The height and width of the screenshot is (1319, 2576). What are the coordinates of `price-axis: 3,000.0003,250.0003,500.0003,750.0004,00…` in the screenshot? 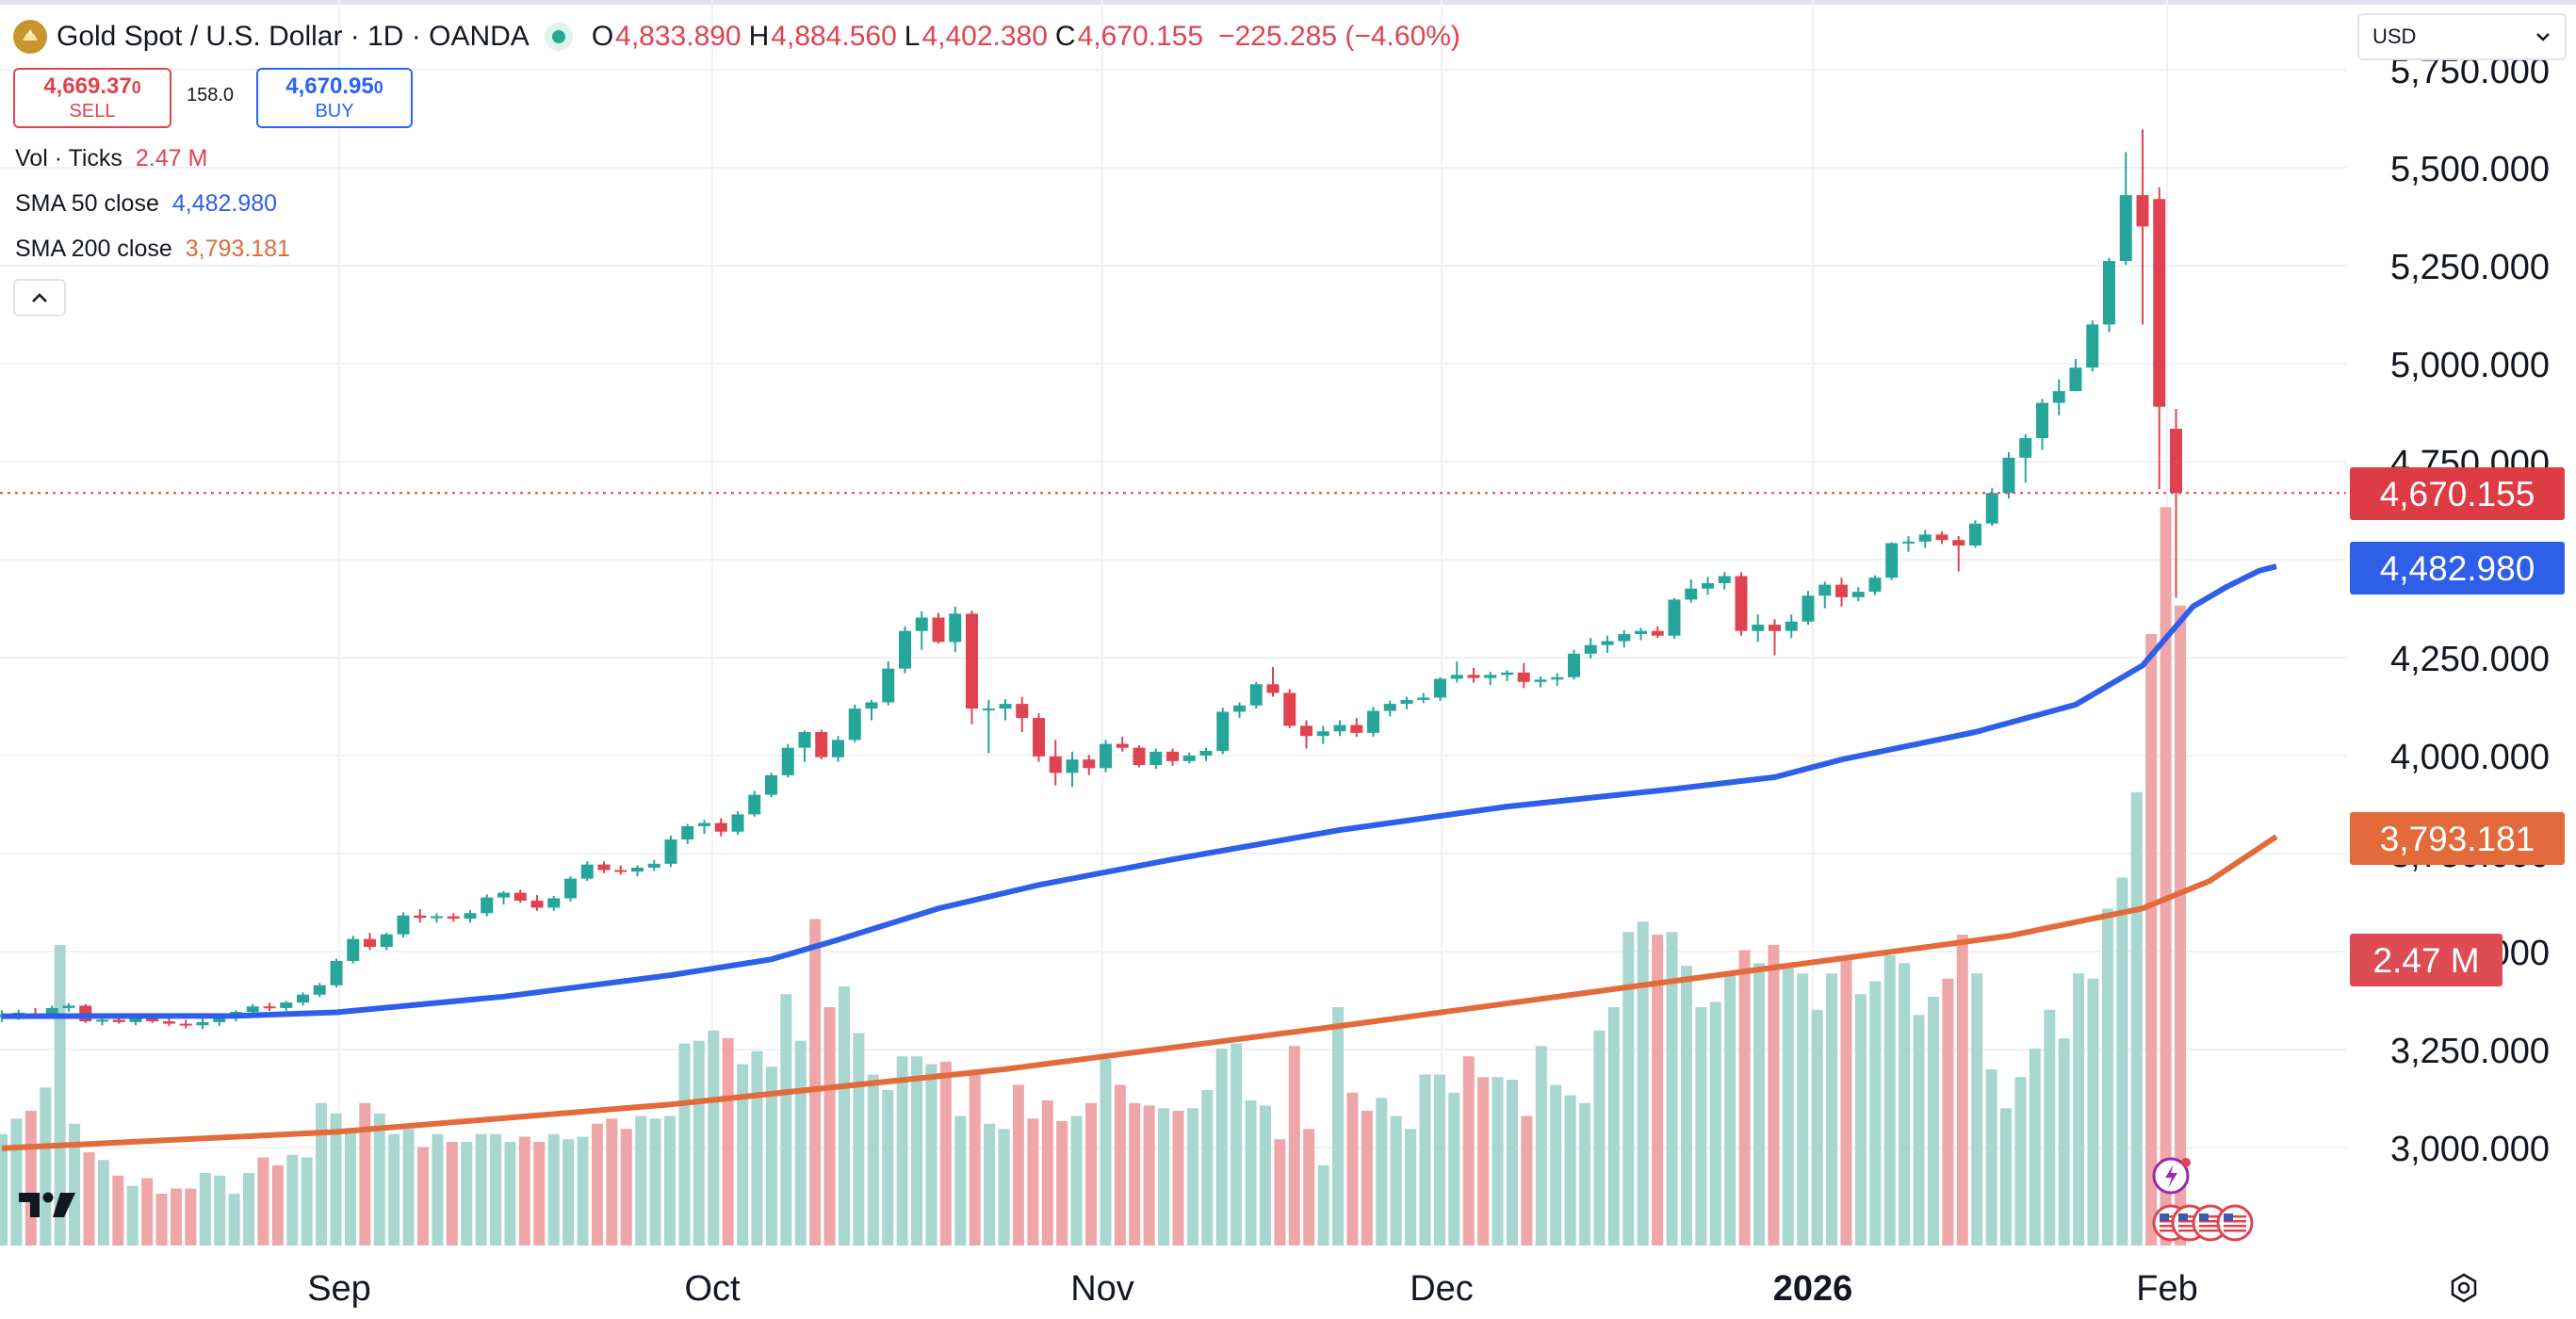 It's located at (2470, 610).